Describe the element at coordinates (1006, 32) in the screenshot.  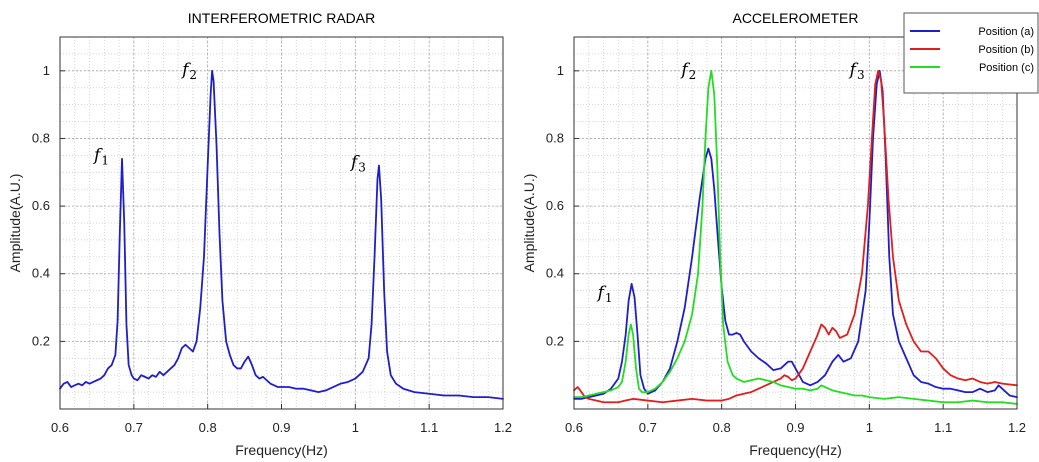
I see `legend-label: Position (a)` at that location.